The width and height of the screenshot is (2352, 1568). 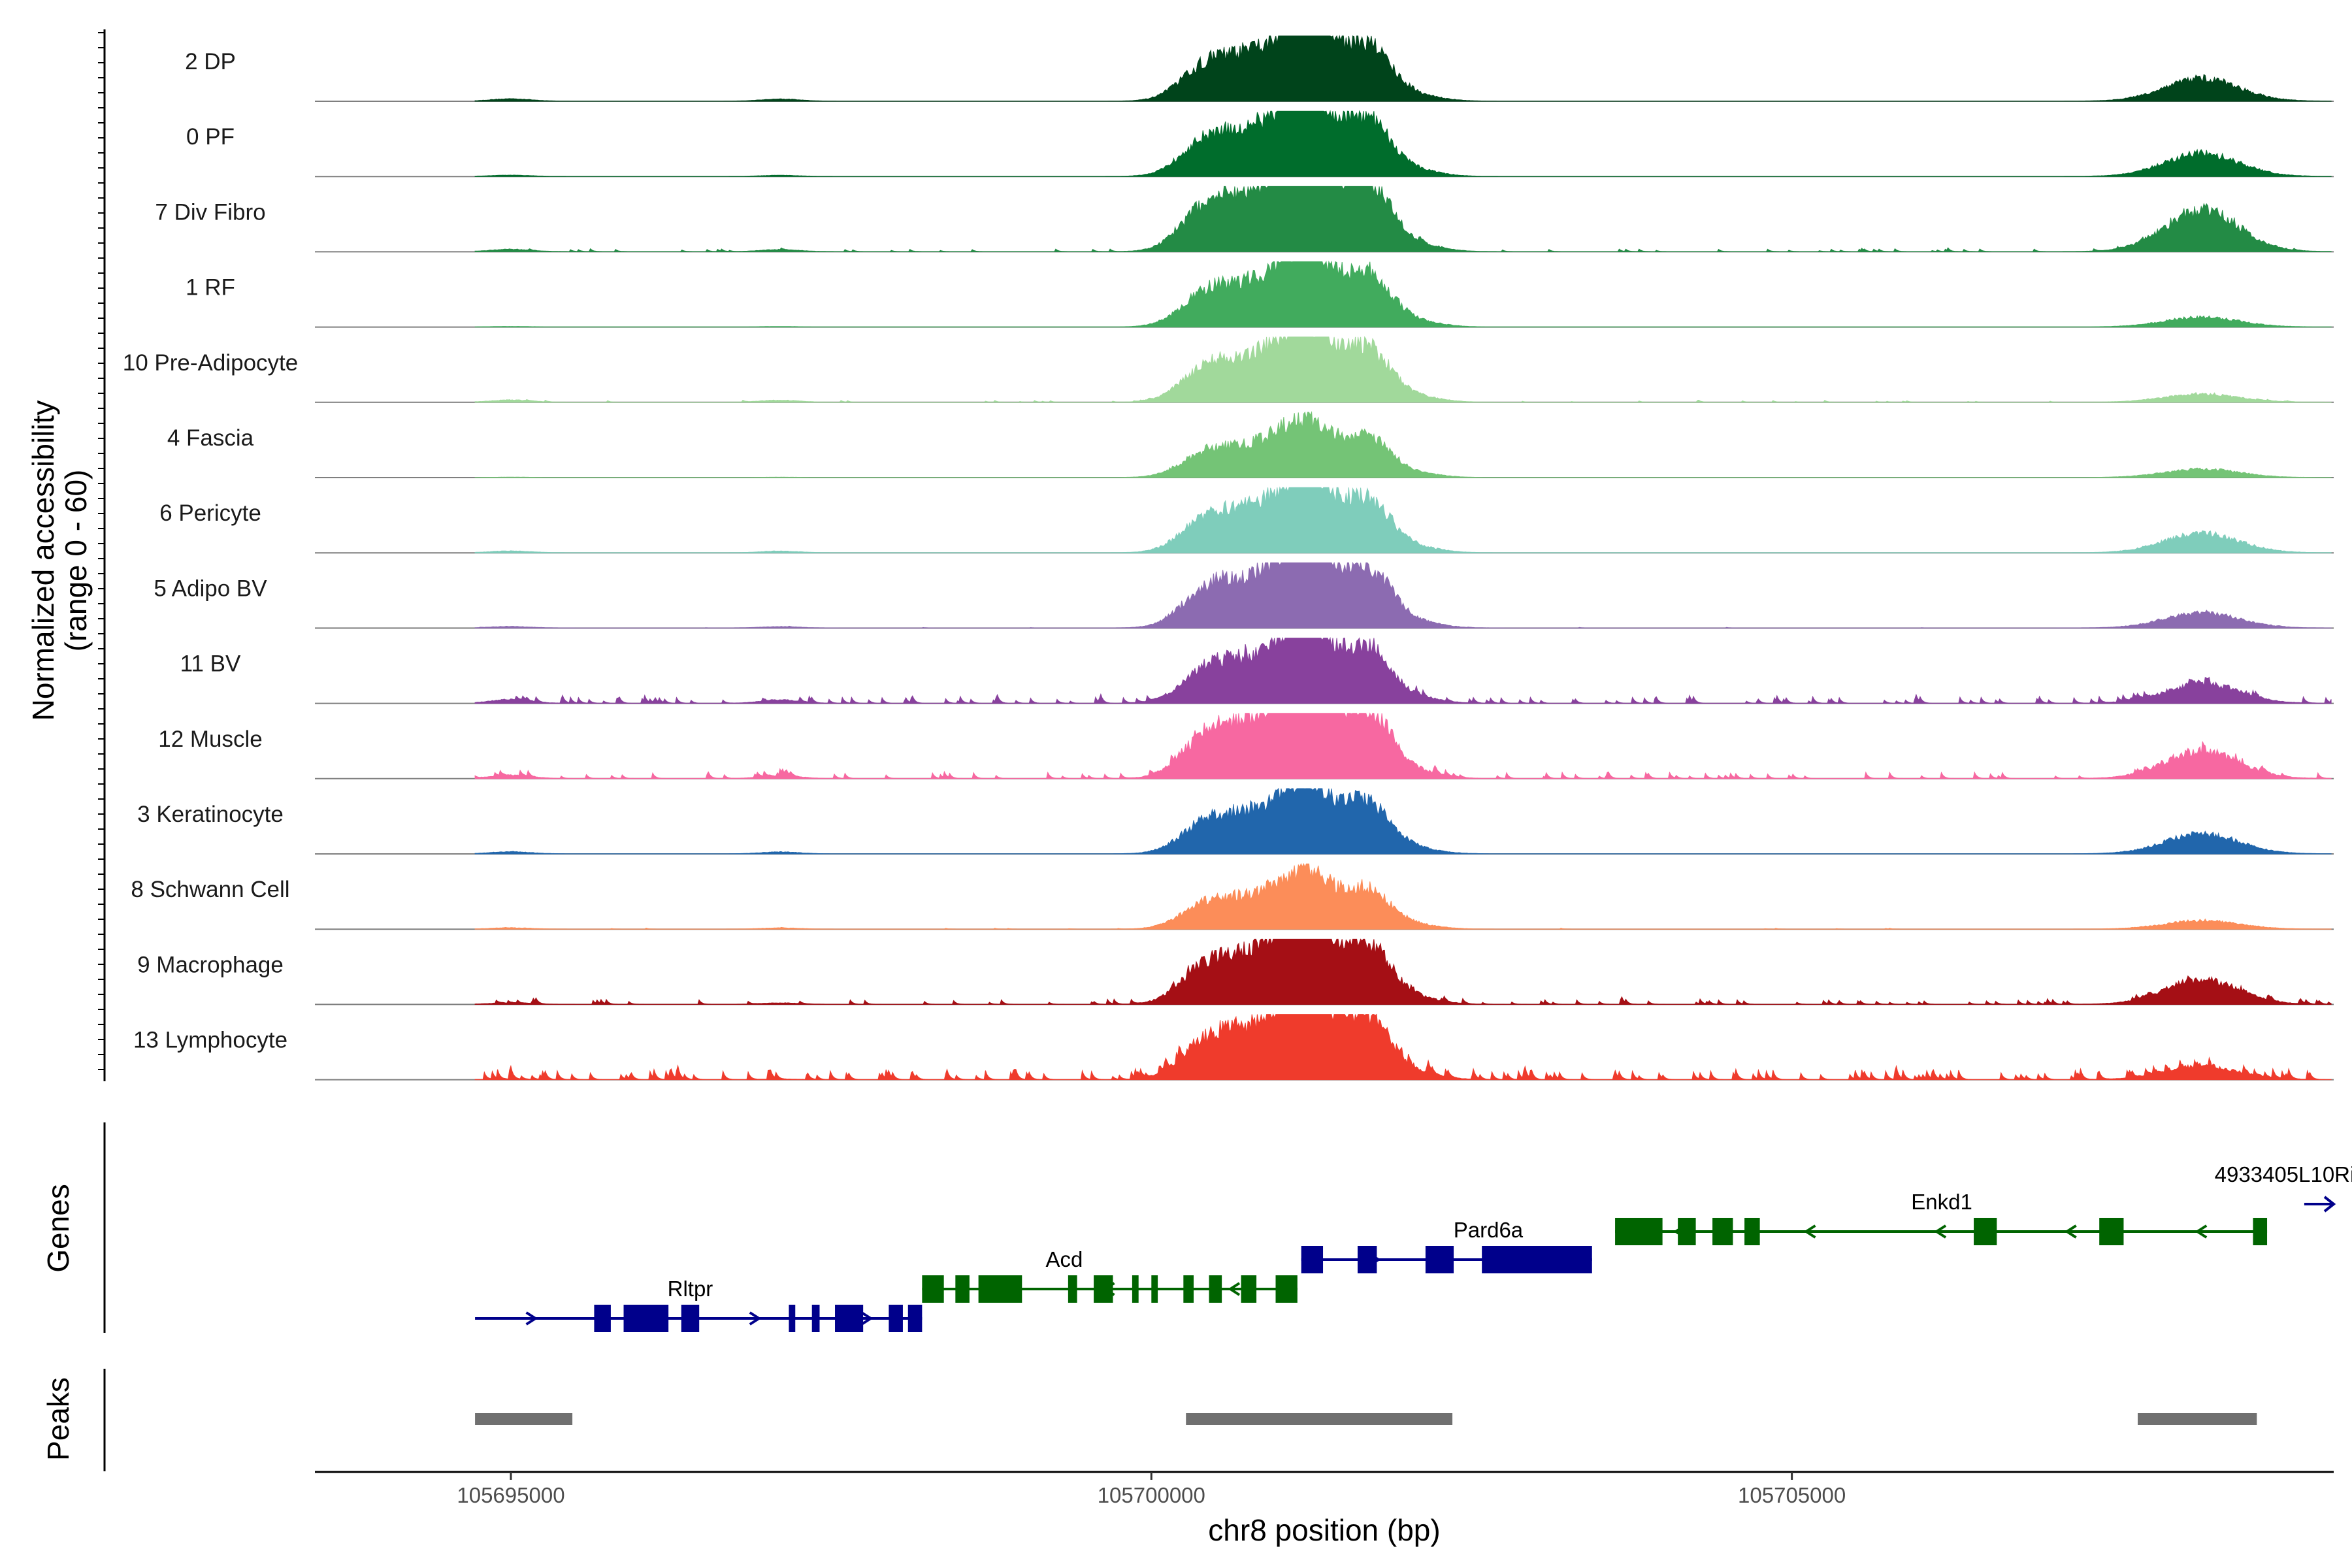 What do you see at coordinates (1941, 1217) in the screenshot?
I see `gene-enkd1: Enkd1` at bounding box center [1941, 1217].